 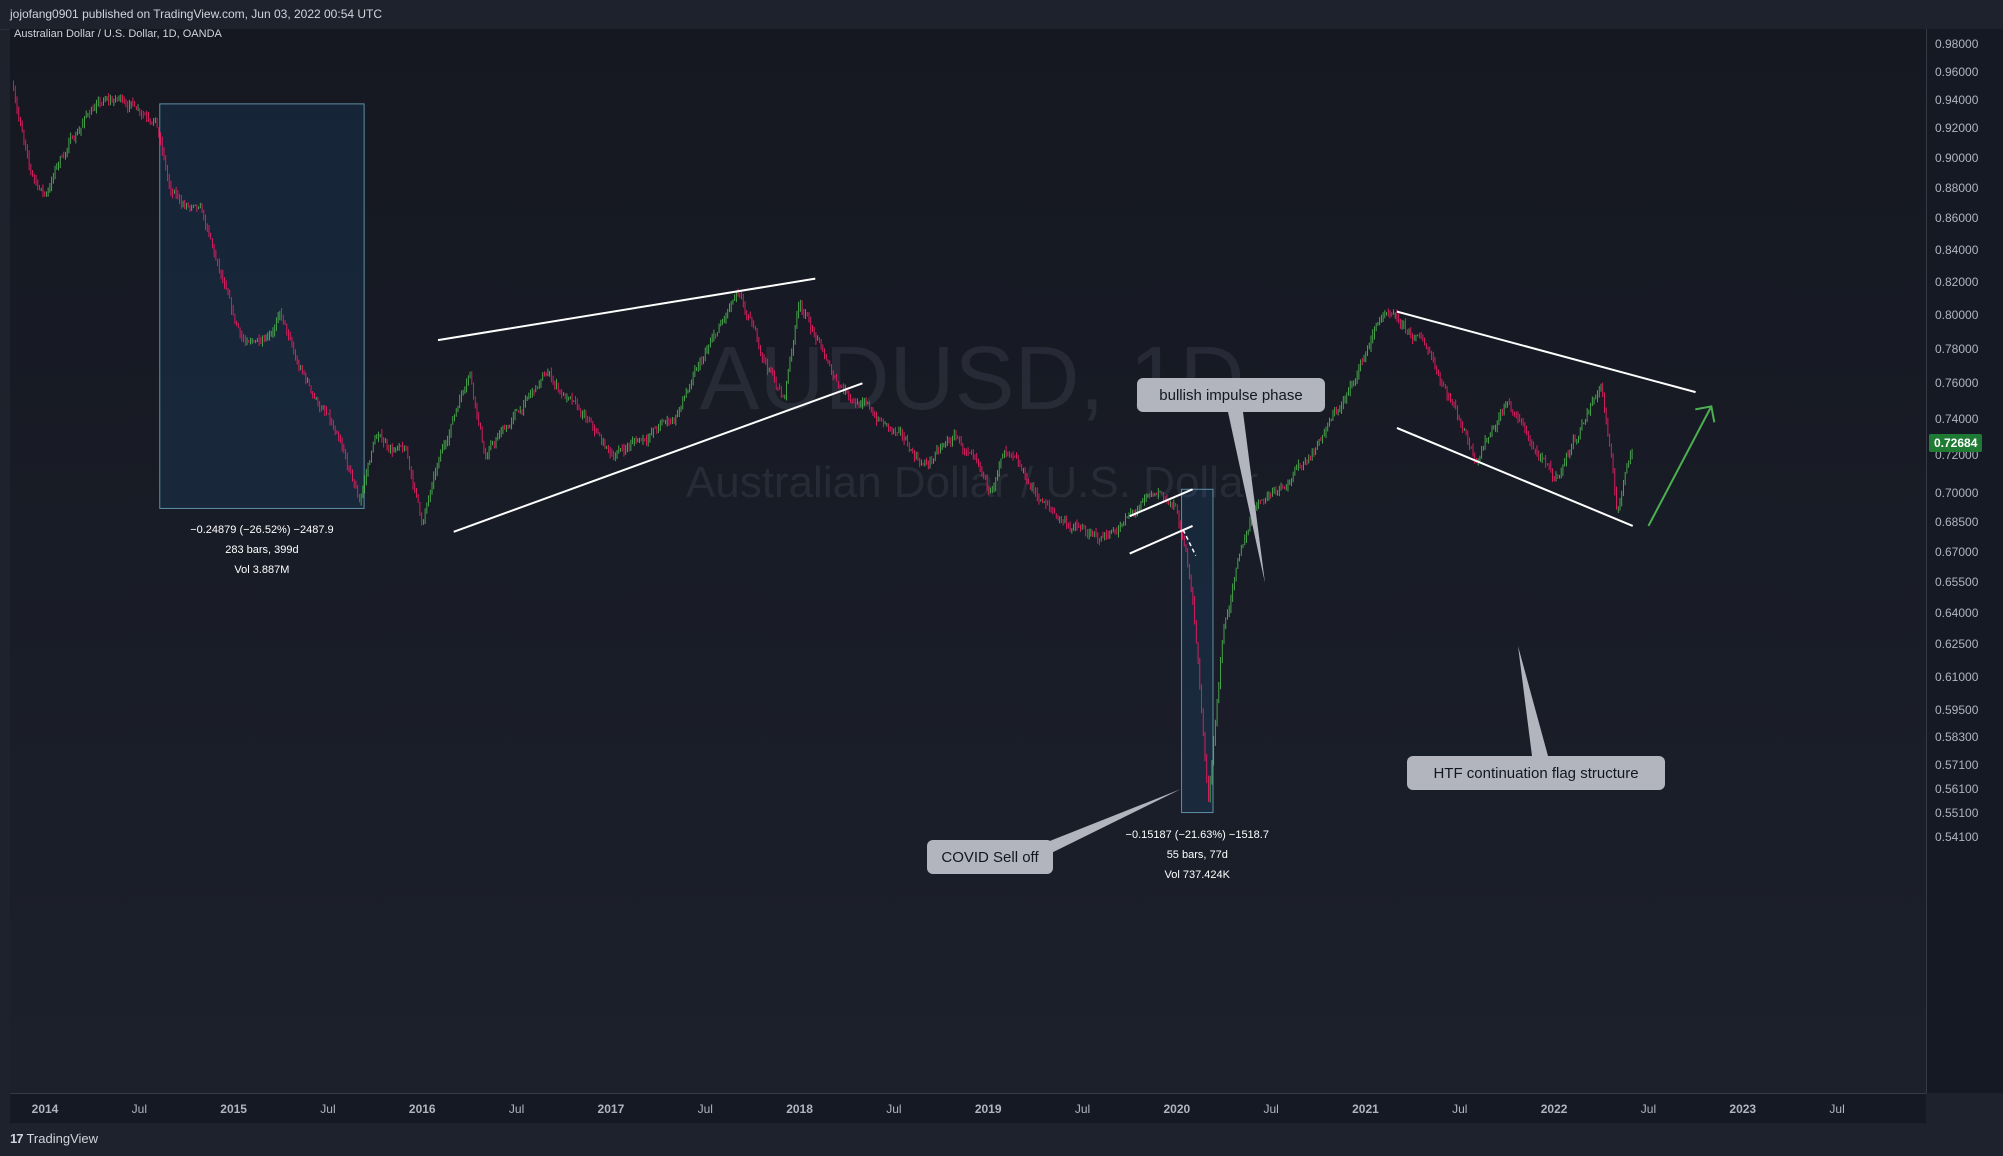 I want to click on measure-stat-line: Vol 3.887M, so click(x=262, y=570).